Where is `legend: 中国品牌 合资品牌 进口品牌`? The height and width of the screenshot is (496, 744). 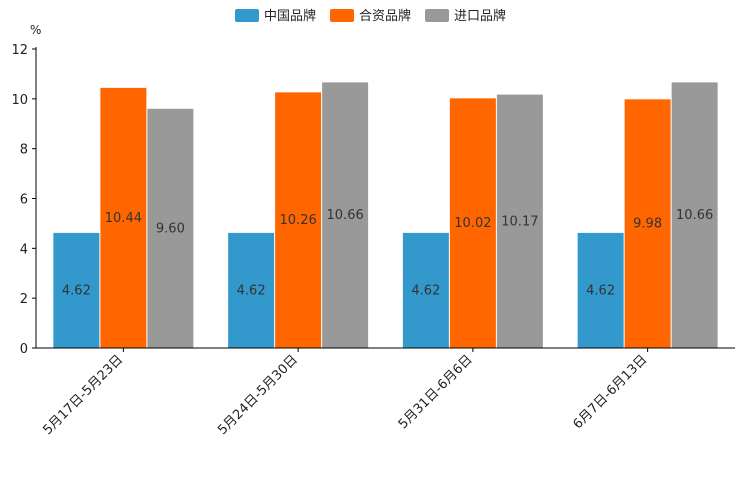
legend: 中国品牌 合资品牌 进口品牌 is located at coordinates (370, 16).